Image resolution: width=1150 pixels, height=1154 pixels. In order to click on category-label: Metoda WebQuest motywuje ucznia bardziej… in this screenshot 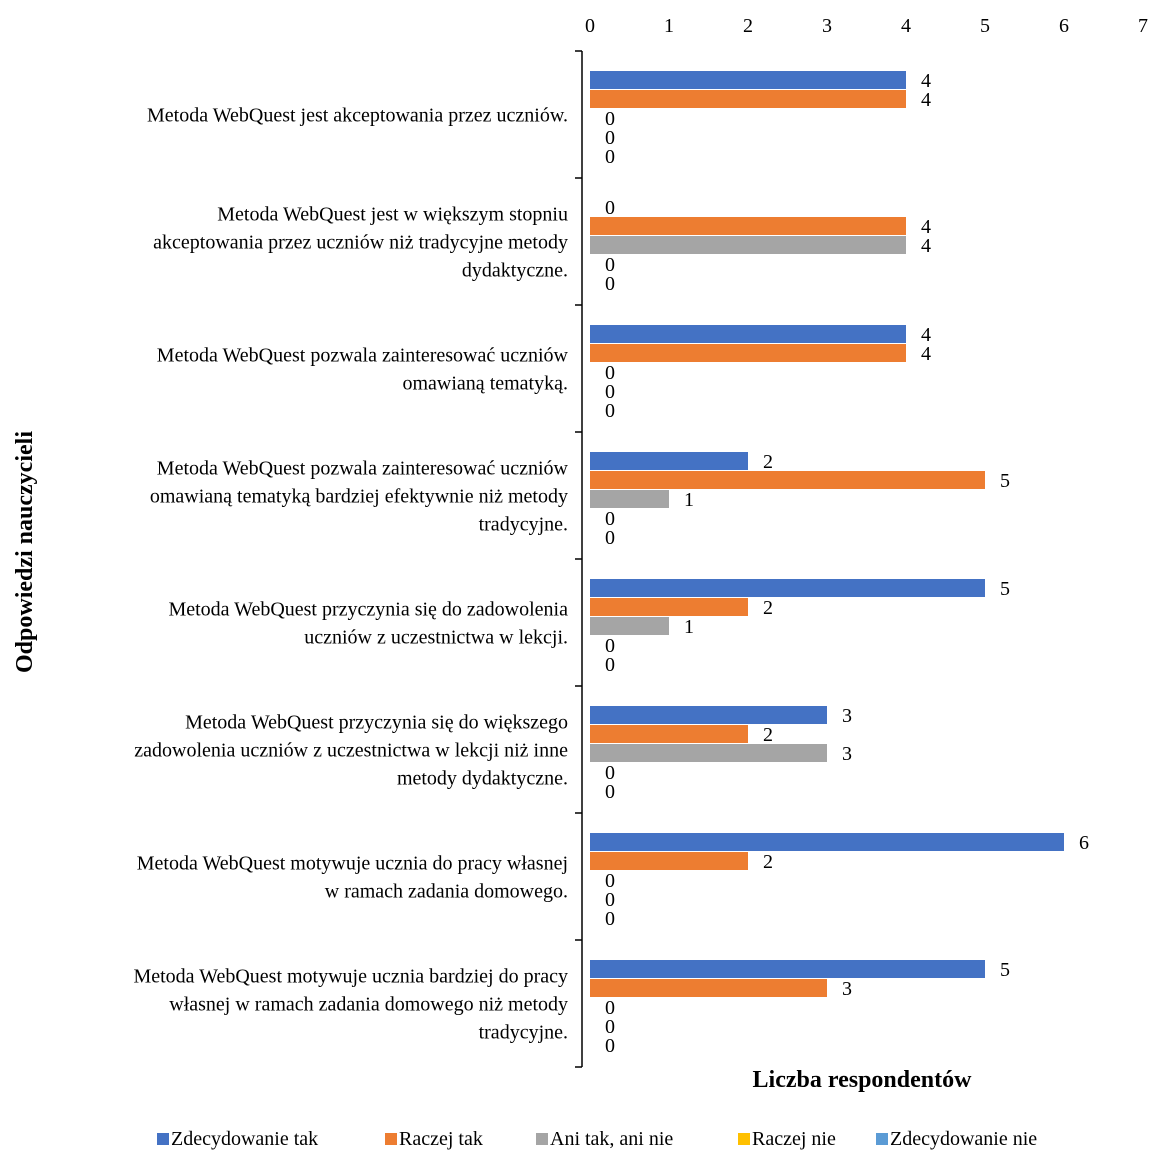, I will do `click(350, 977)`.